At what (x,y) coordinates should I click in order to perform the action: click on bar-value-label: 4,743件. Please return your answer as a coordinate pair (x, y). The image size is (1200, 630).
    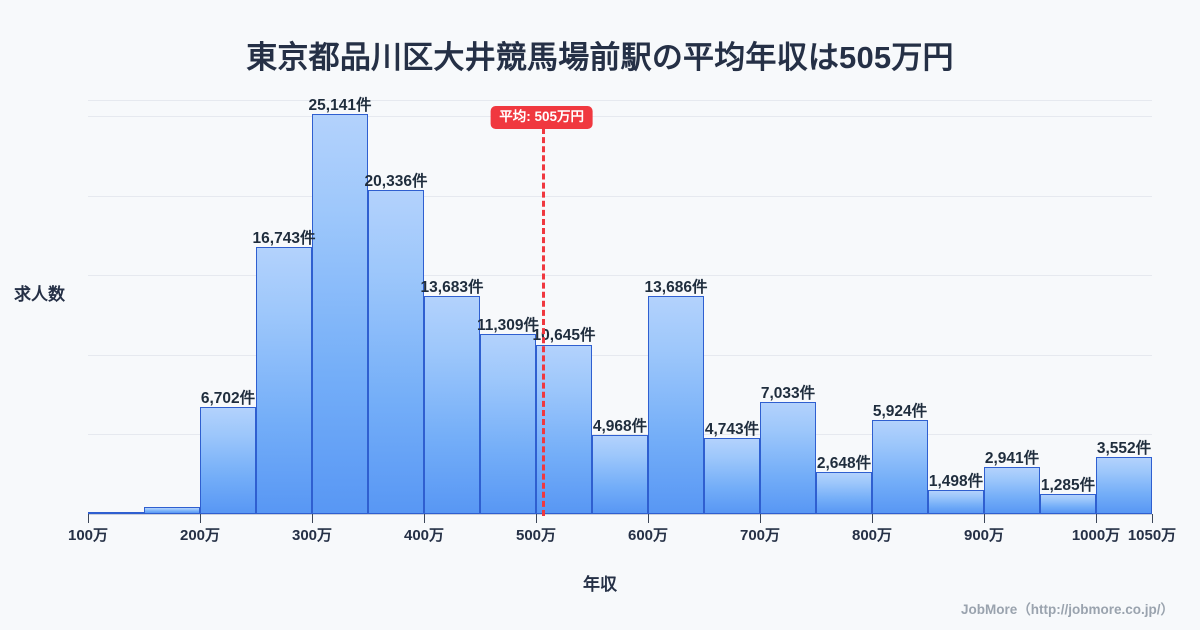
    Looking at the image, I should click on (732, 430).